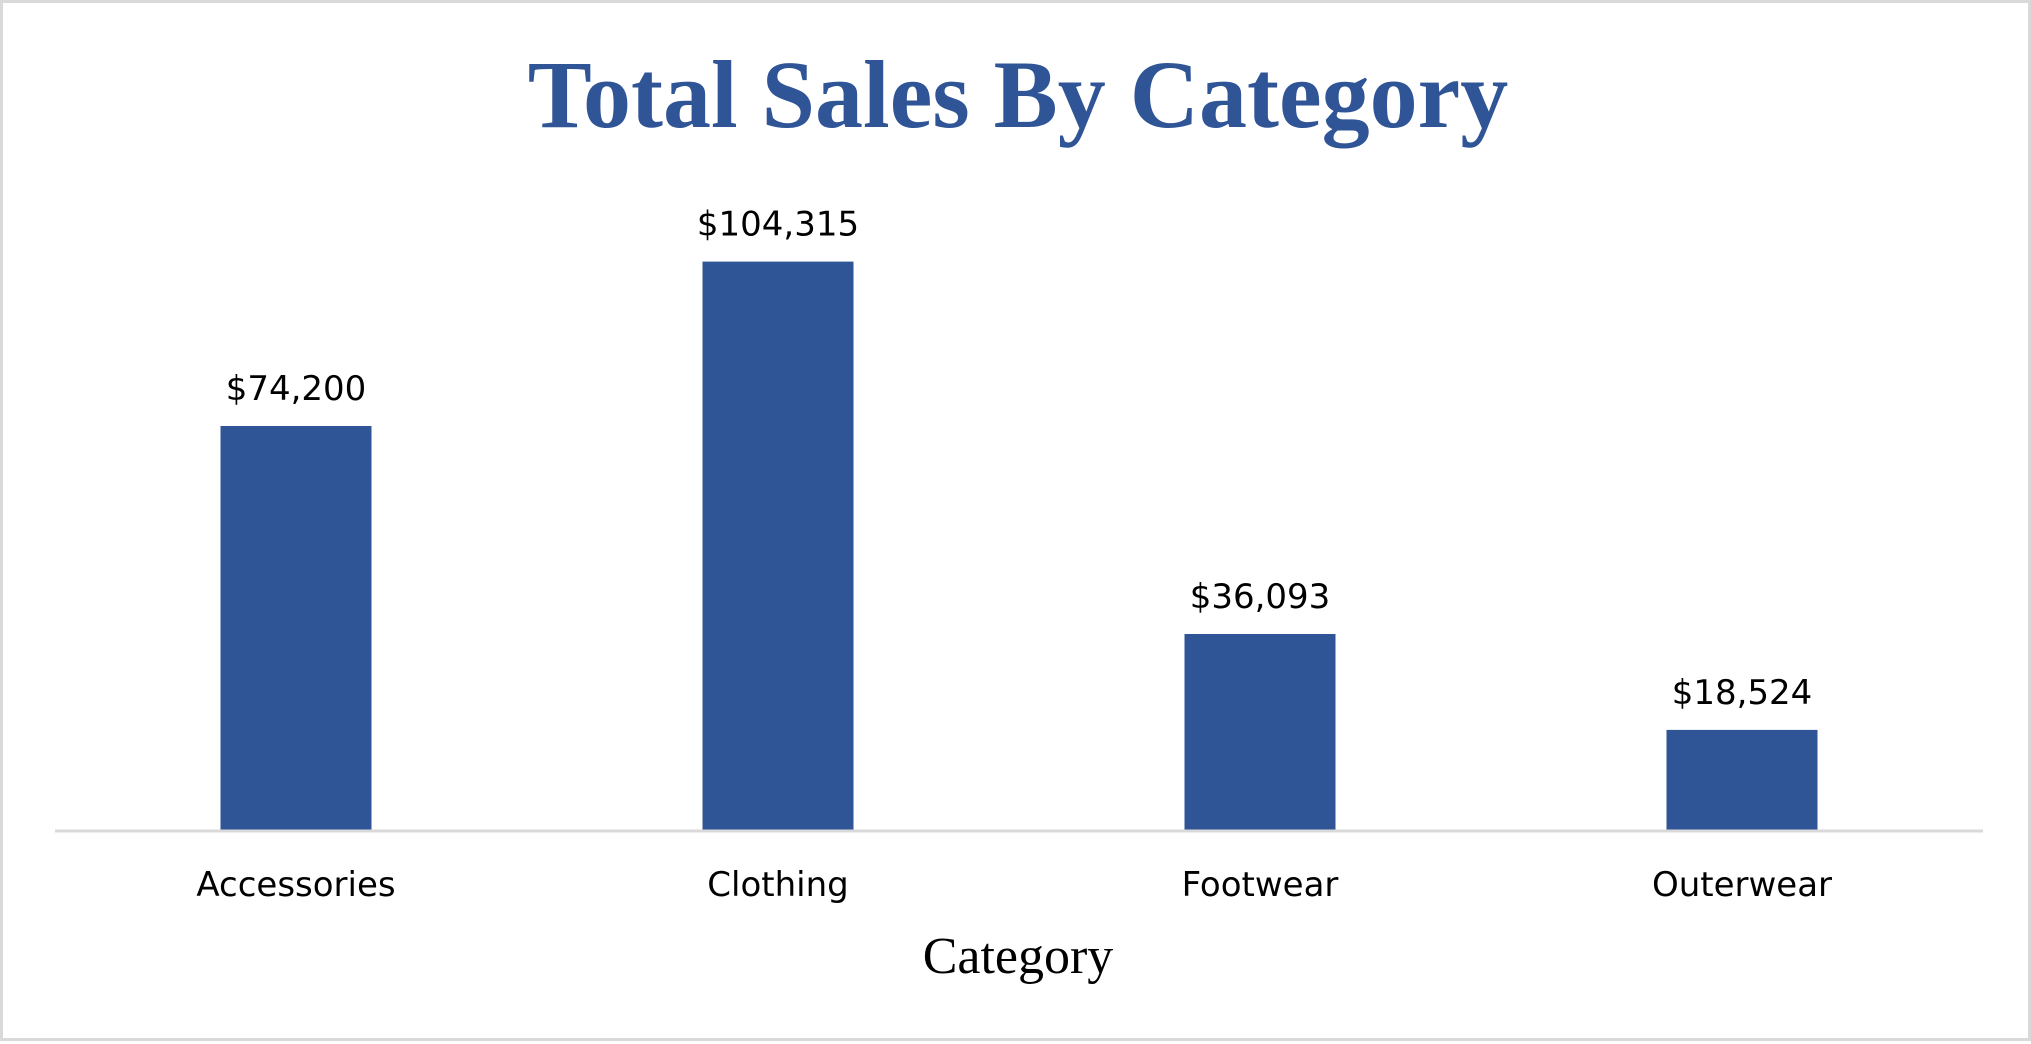 This screenshot has height=1044, width=2031. Describe the element at coordinates (296, 389) in the screenshot. I see `data-label-accessories: $74,200` at that location.